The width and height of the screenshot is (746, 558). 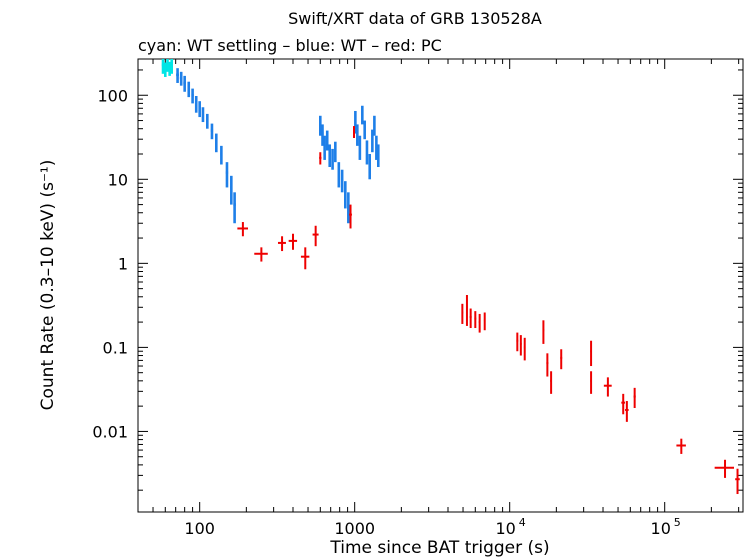 I want to click on x-tick-labels: 100 1000 10 4 10 5, so click(x=432, y=527).